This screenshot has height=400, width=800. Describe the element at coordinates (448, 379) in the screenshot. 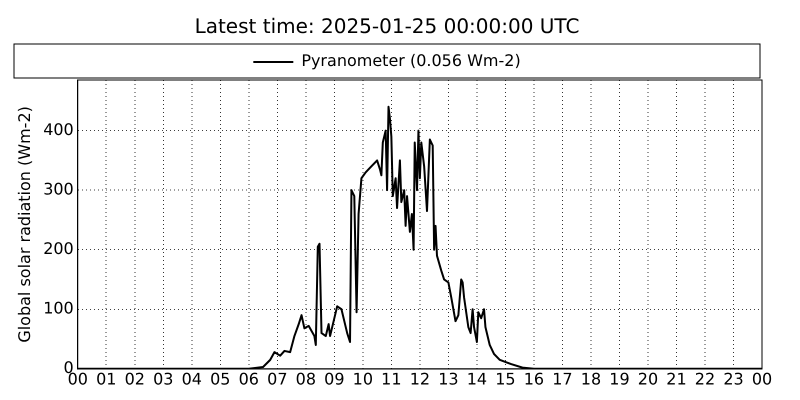

I see `x-tick-label: 13` at that location.